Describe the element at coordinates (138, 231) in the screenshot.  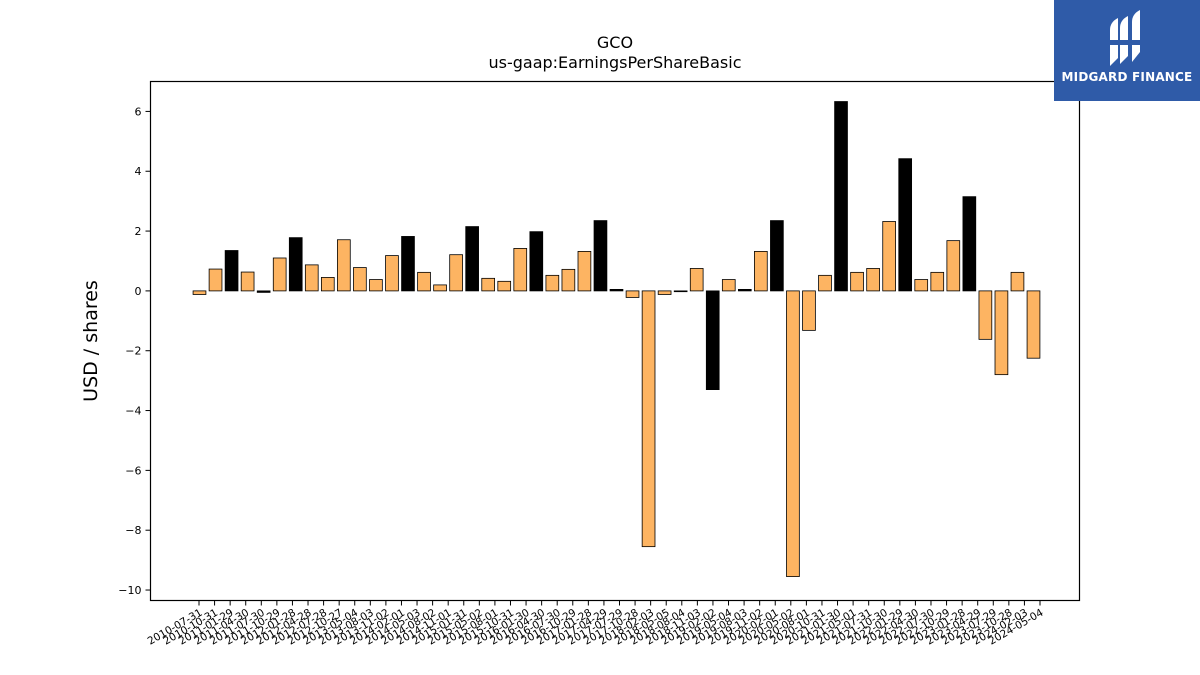
I see `y-tick-label: 2` at that location.